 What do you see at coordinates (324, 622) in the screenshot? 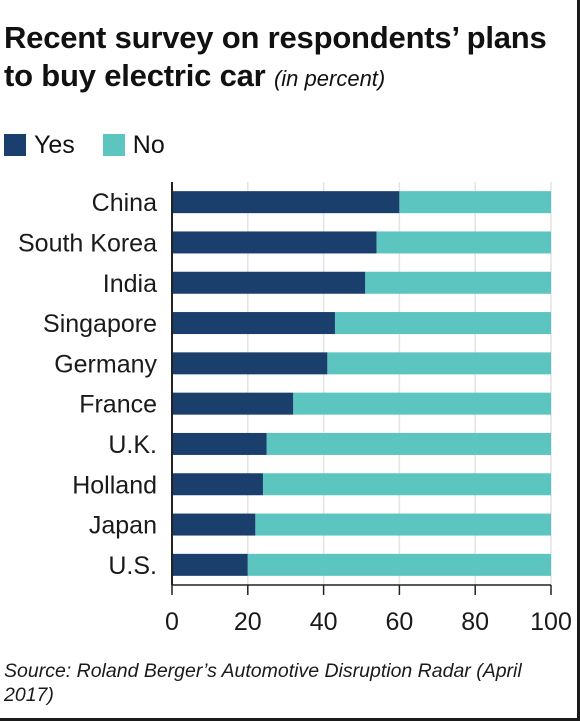
I see `x-tick-label: 40` at bounding box center [324, 622].